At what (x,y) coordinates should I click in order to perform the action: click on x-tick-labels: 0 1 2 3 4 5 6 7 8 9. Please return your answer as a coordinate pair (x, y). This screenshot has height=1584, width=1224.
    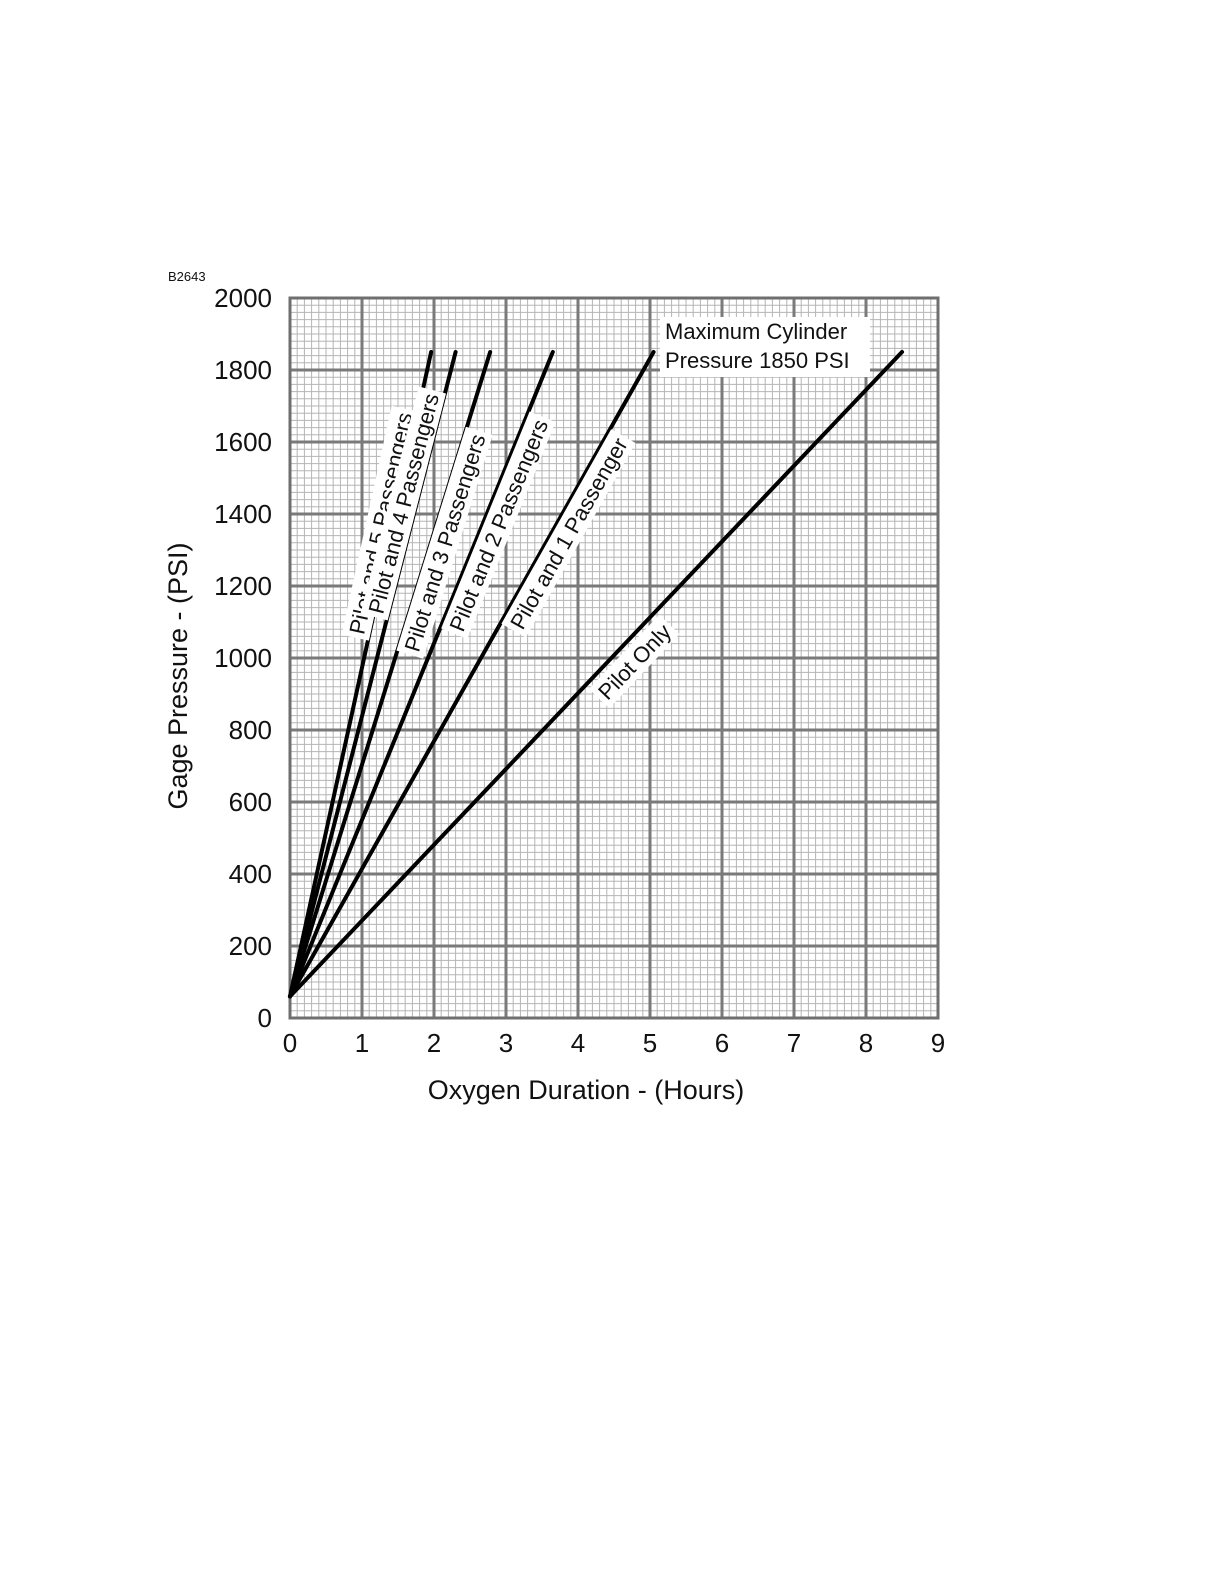
    Looking at the image, I should click on (614, 1043).